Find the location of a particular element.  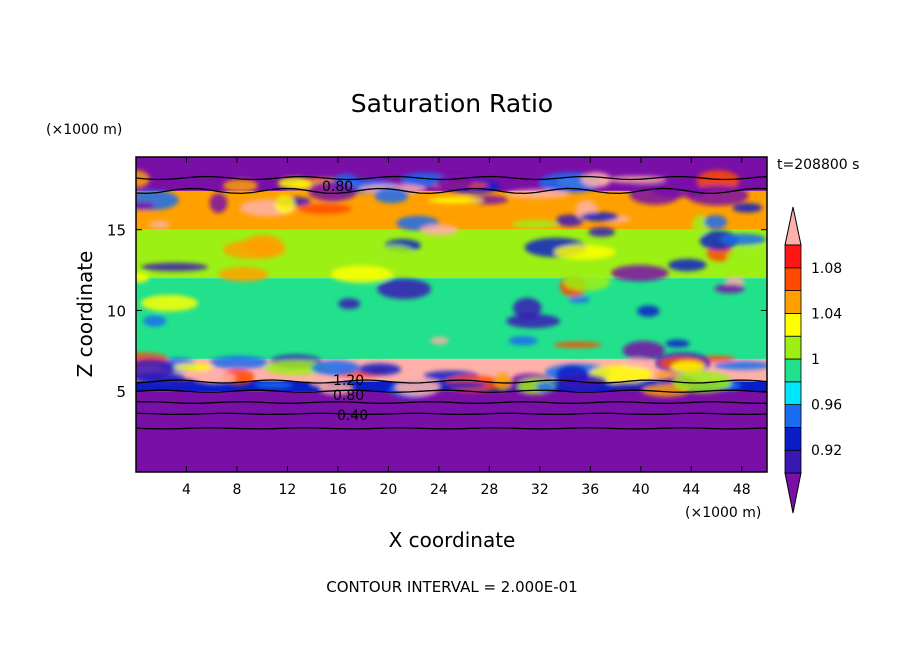

y-tick-label: 5 is located at coordinates (121, 392).